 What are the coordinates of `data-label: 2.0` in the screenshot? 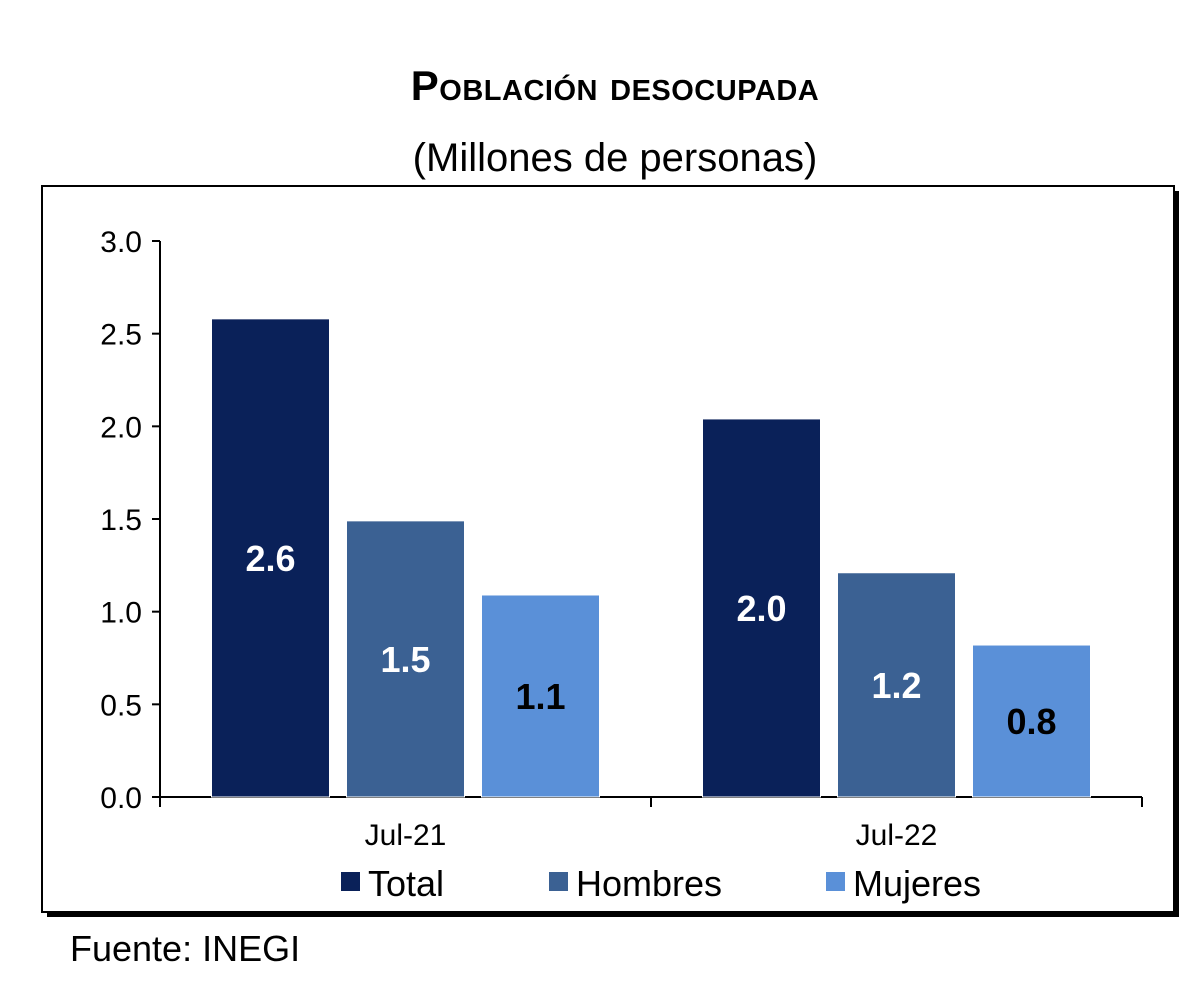 It's located at (761, 608).